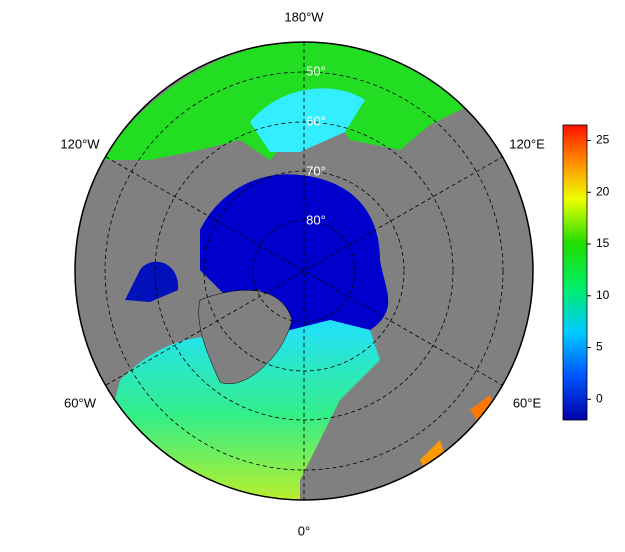 This screenshot has height=552, width=625. What do you see at coordinates (603, 243) in the screenshot?
I see `colorbar-tick-label: 15` at bounding box center [603, 243].